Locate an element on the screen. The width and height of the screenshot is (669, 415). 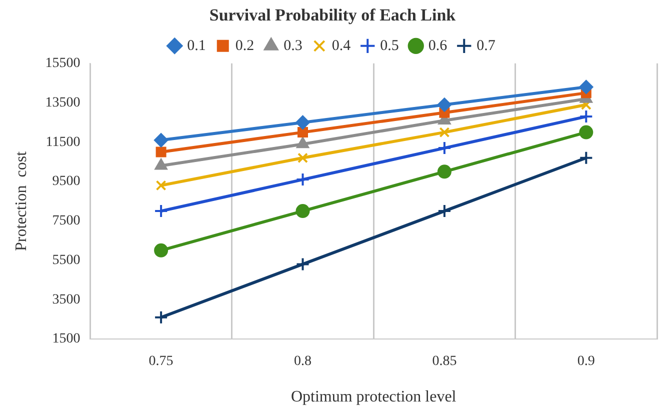
y-tick-label: 7500 is located at coordinates (66, 221).